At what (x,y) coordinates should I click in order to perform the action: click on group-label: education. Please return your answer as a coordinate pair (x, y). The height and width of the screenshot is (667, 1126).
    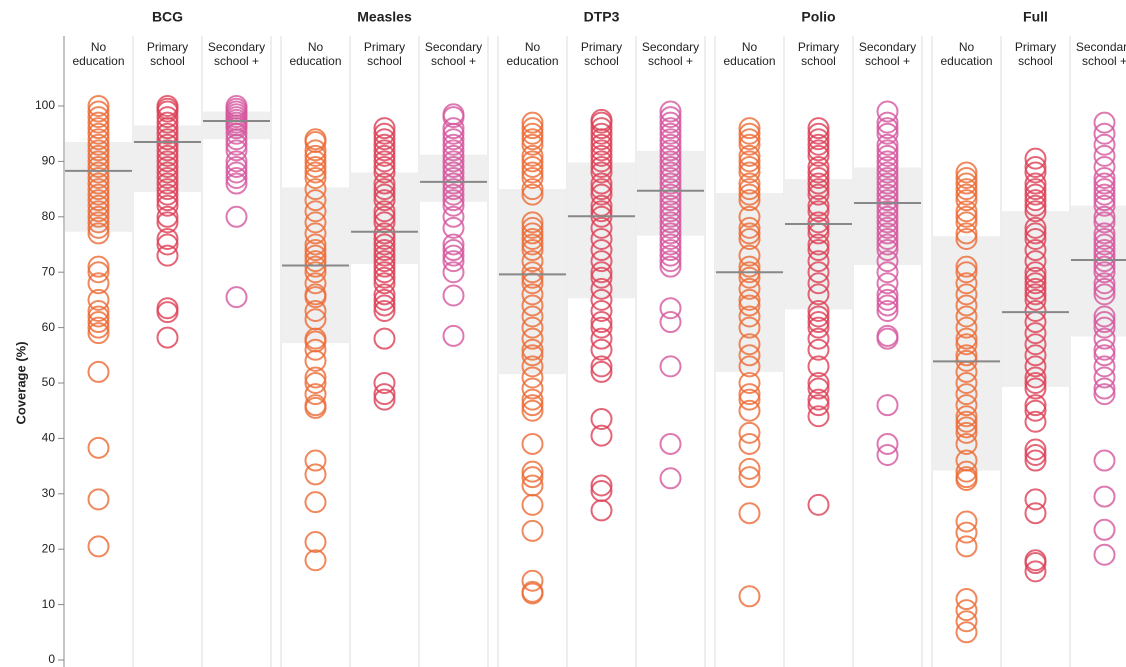
    Looking at the image, I should click on (98, 61).